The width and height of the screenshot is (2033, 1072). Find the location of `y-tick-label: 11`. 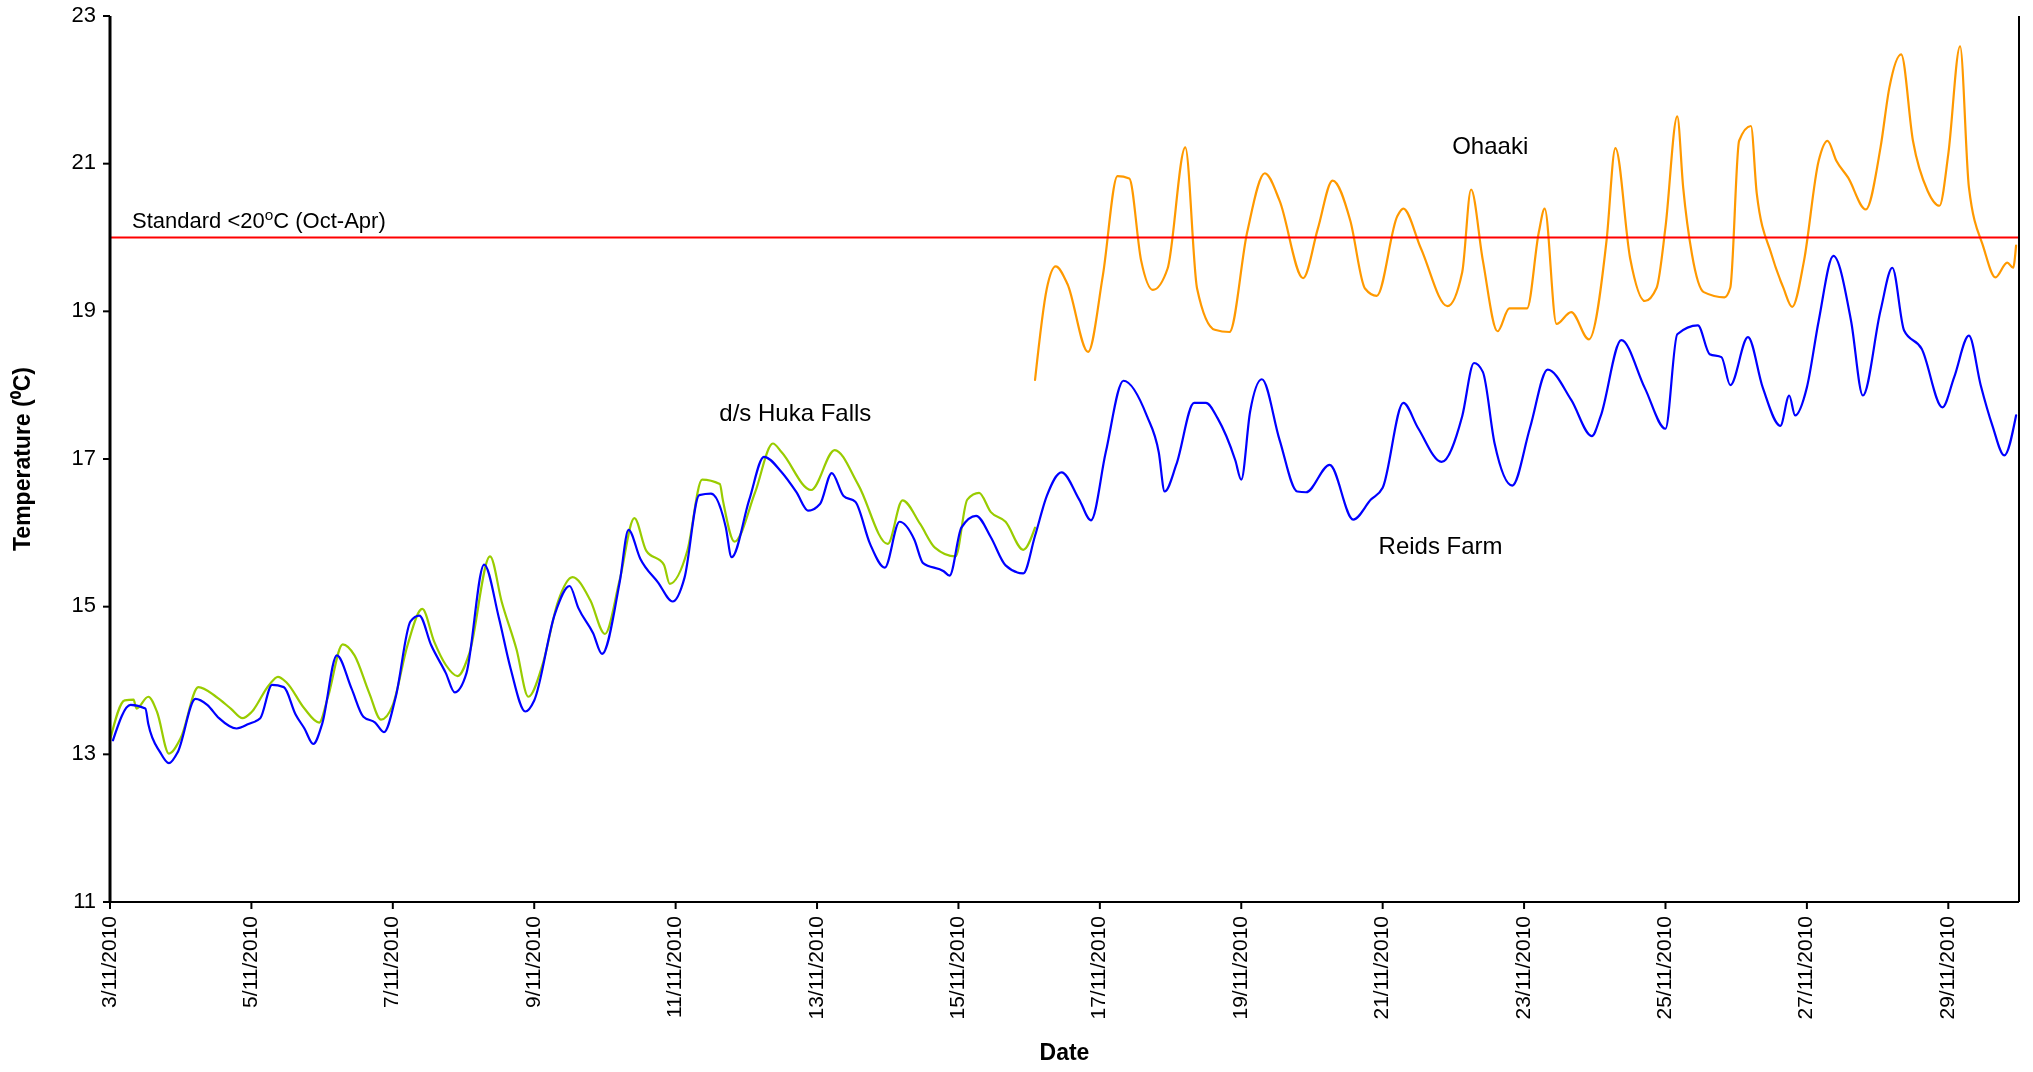

y-tick-label: 11 is located at coordinates (84, 900).